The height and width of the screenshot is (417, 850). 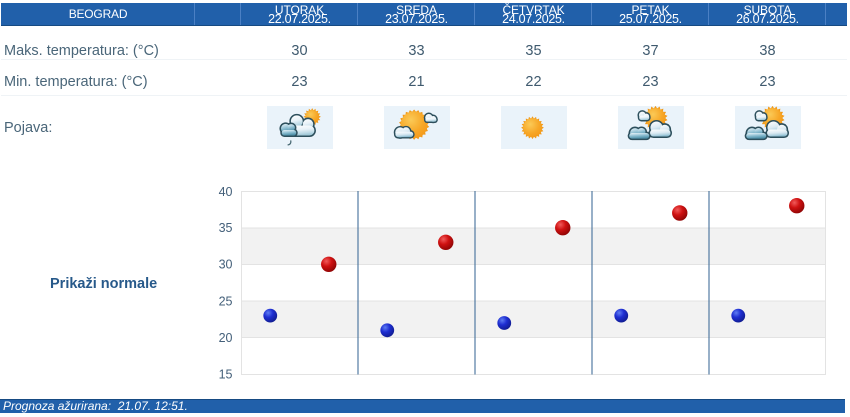 I want to click on svg-text: 30, so click(x=226, y=265).